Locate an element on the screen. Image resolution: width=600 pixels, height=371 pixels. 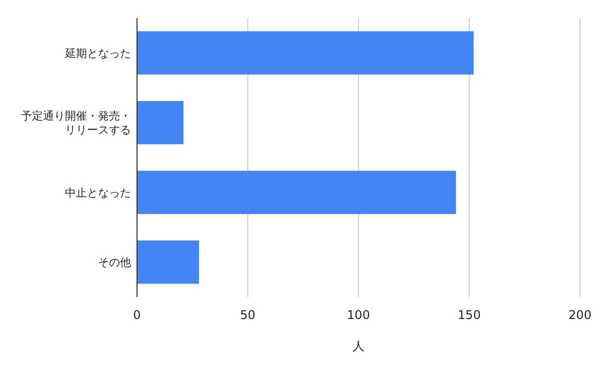
x-tick-label: 150 is located at coordinates (469, 315).